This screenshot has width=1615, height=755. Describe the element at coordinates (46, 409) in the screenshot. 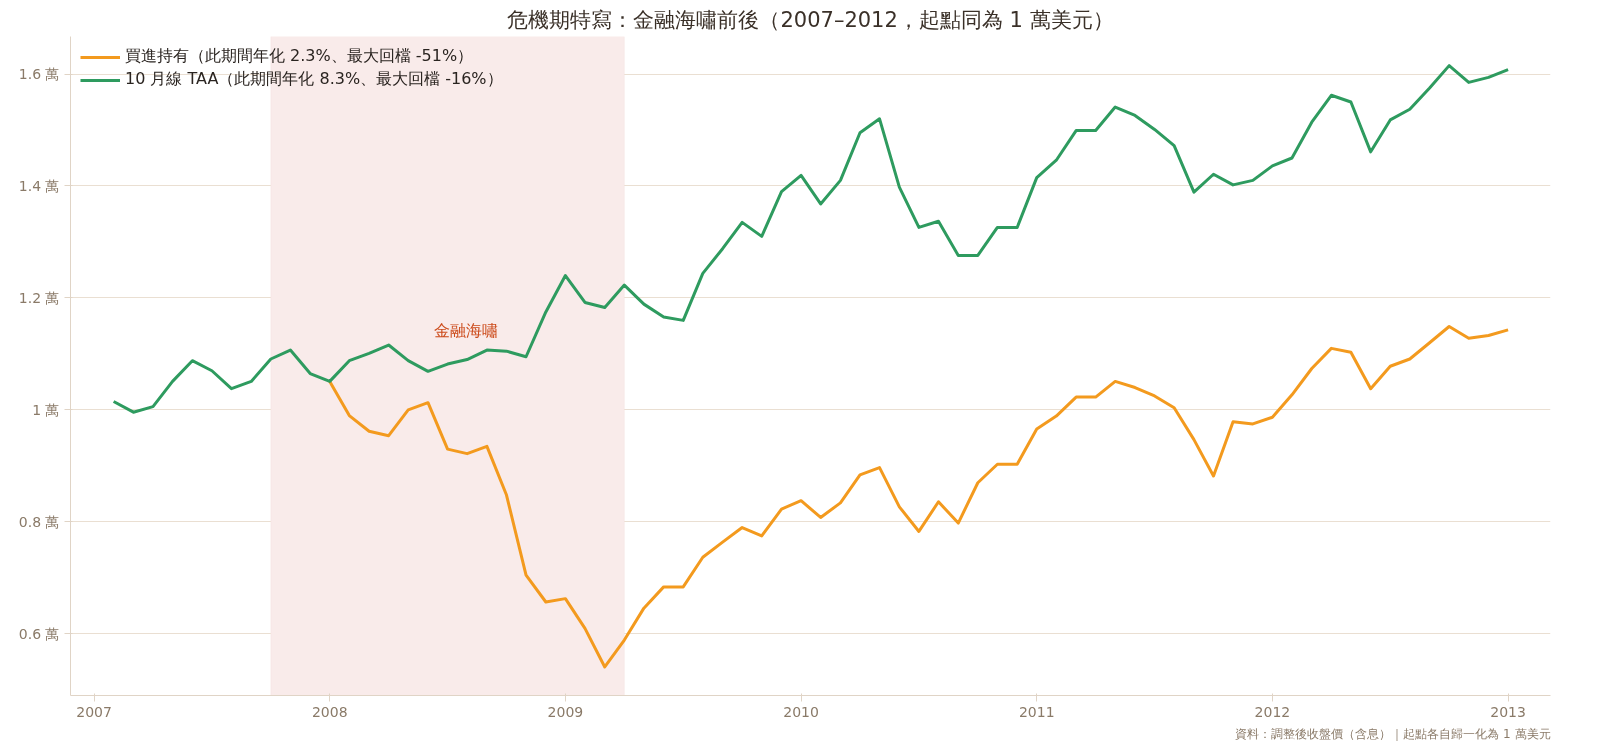

I see `y-tick-label: 1 萬` at that location.